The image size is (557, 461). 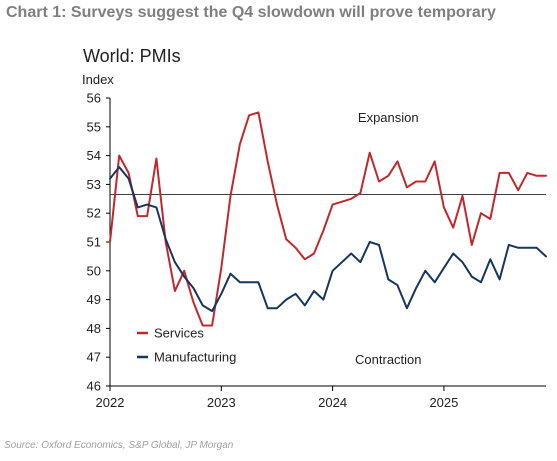 I want to click on chart-title: World: PMIs, so click(x=132, y=56).